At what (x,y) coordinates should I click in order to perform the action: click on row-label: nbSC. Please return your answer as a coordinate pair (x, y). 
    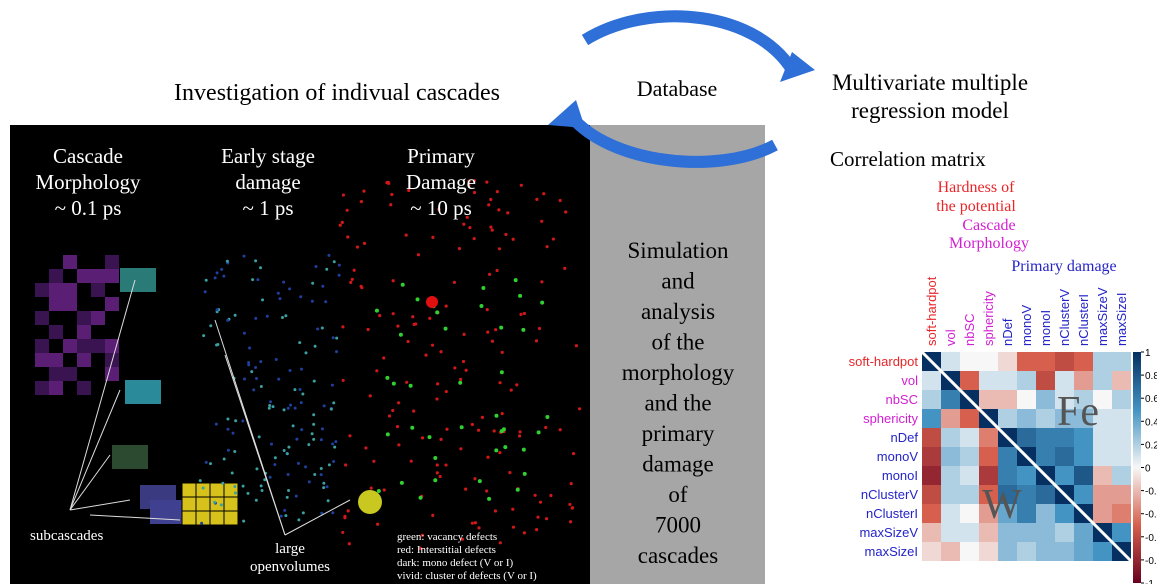
    Looking at the image, I should click on (901, 399).